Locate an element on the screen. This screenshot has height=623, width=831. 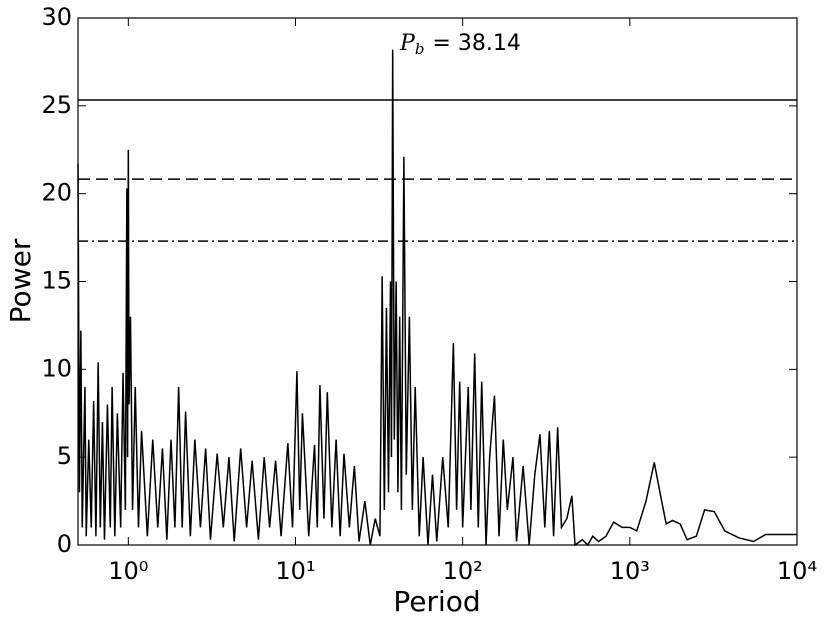
y-tick-label: 25 is located at coordinates (56, 105).